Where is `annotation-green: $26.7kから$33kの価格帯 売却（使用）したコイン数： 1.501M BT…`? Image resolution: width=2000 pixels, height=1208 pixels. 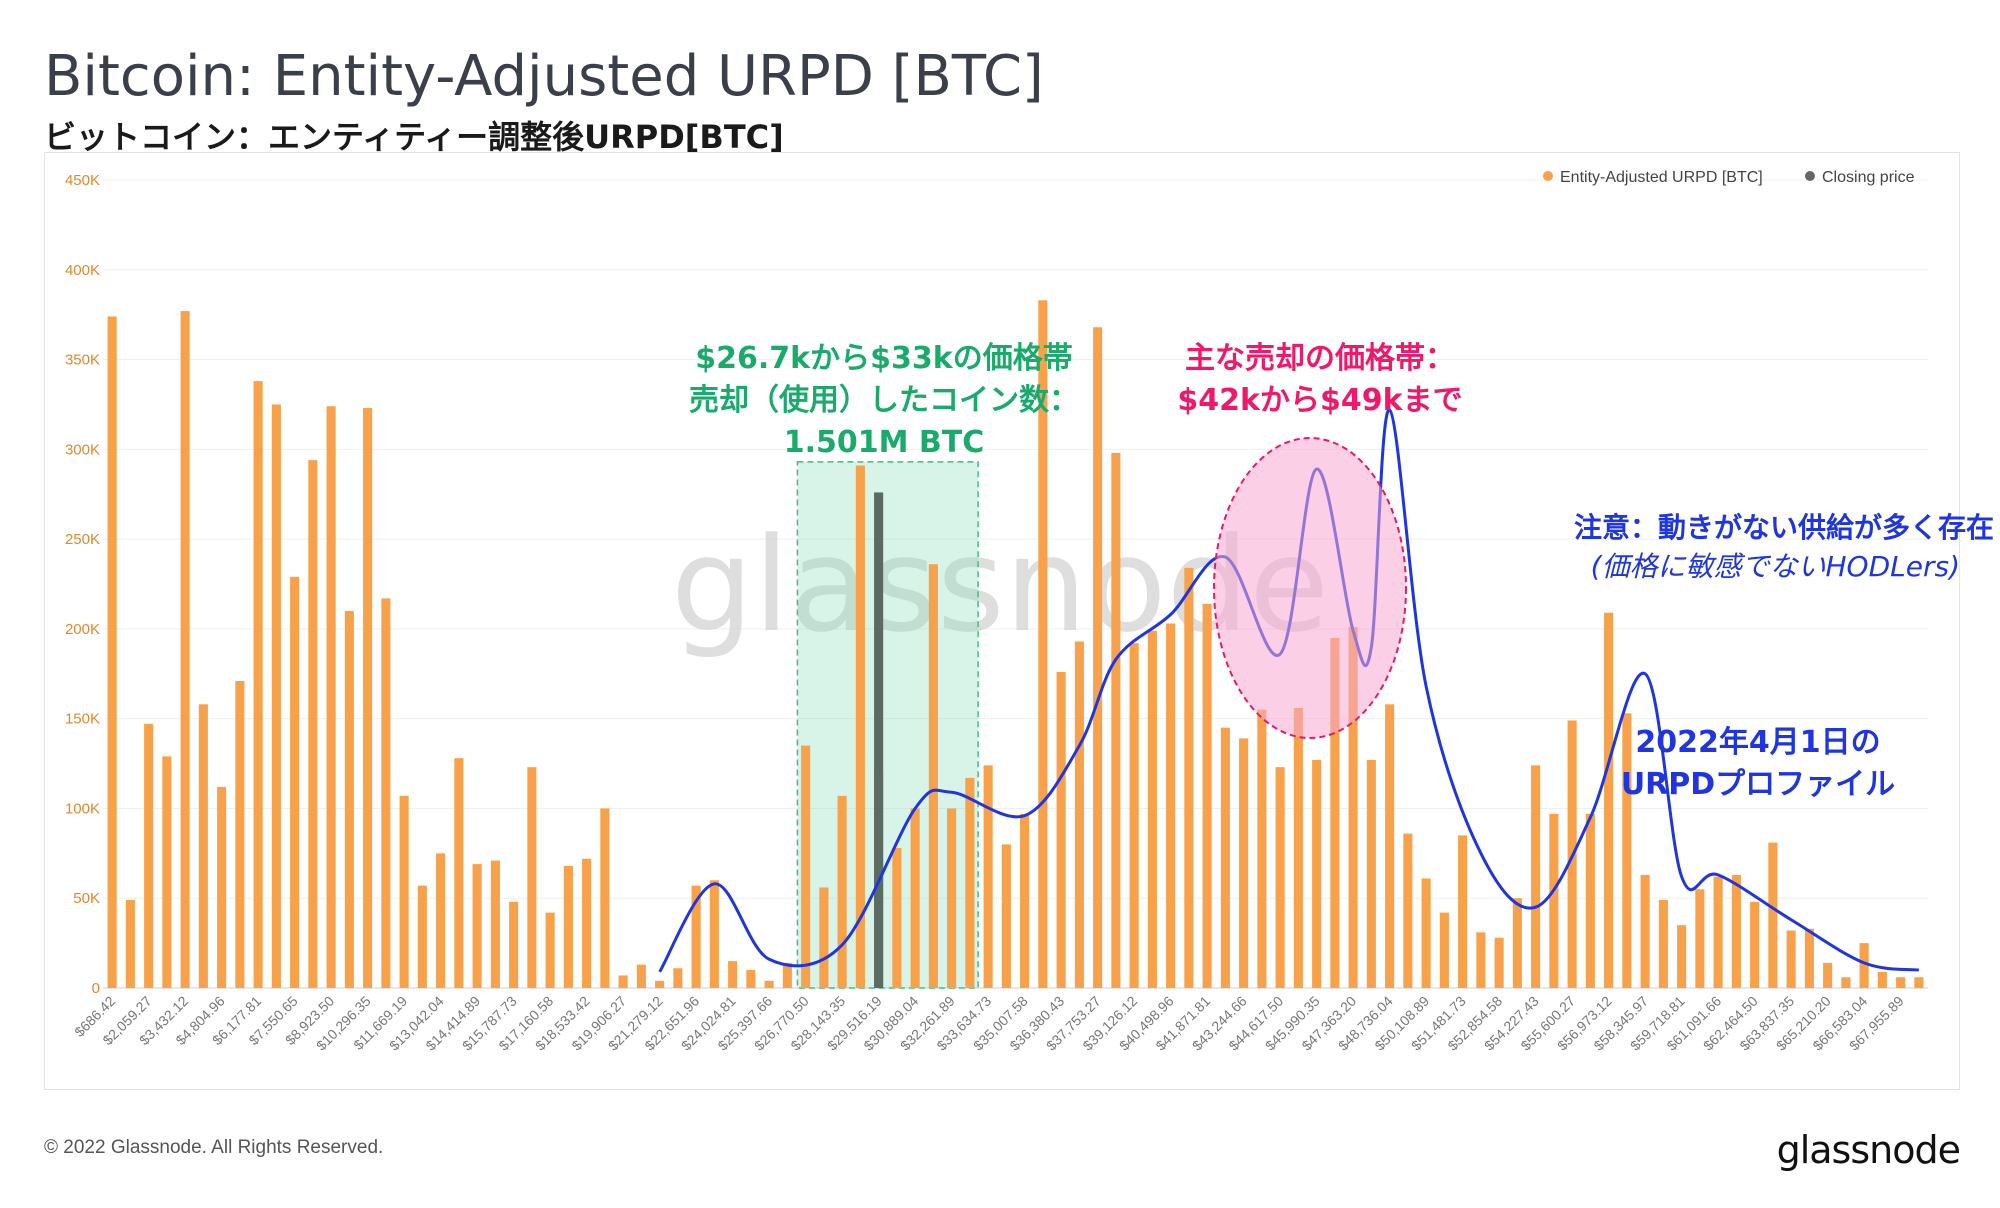
annotation-green: $26.7kから$33kの価格帯 売却（使用）したコイン数： 1.501M BT… is located at coordinates (884, 400).